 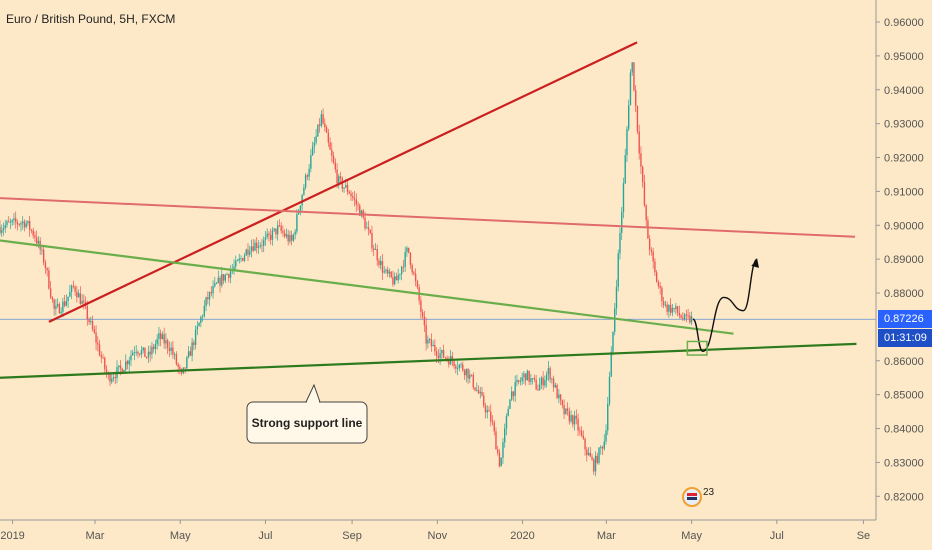 I want to click on flag-stripe-blue, so click(x=692, y=498).